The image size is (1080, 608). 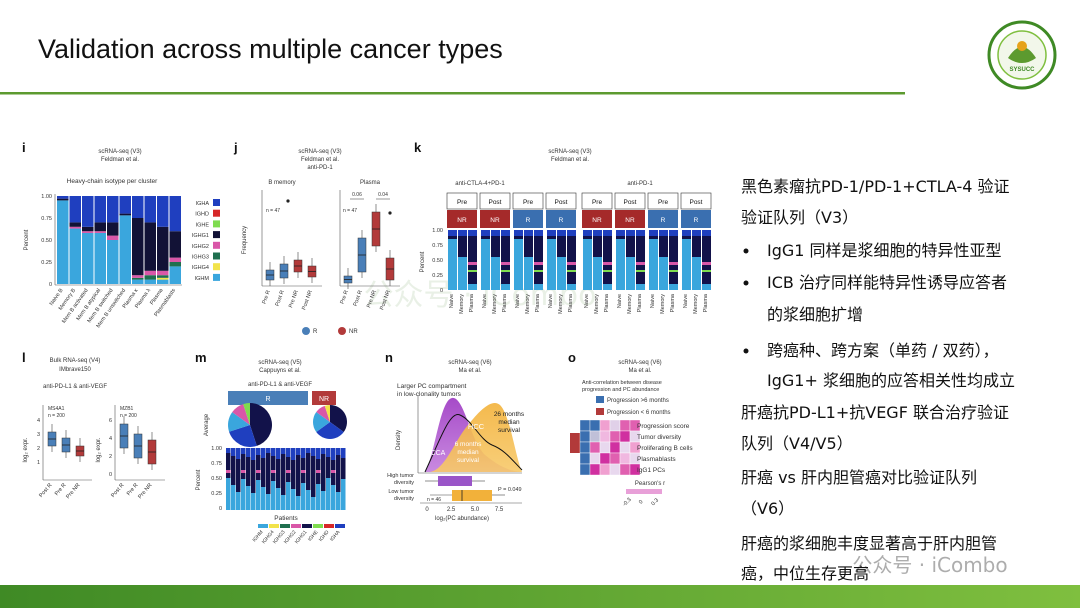 I want to click on legend-label: IGHM, so click(x=202, y=279).